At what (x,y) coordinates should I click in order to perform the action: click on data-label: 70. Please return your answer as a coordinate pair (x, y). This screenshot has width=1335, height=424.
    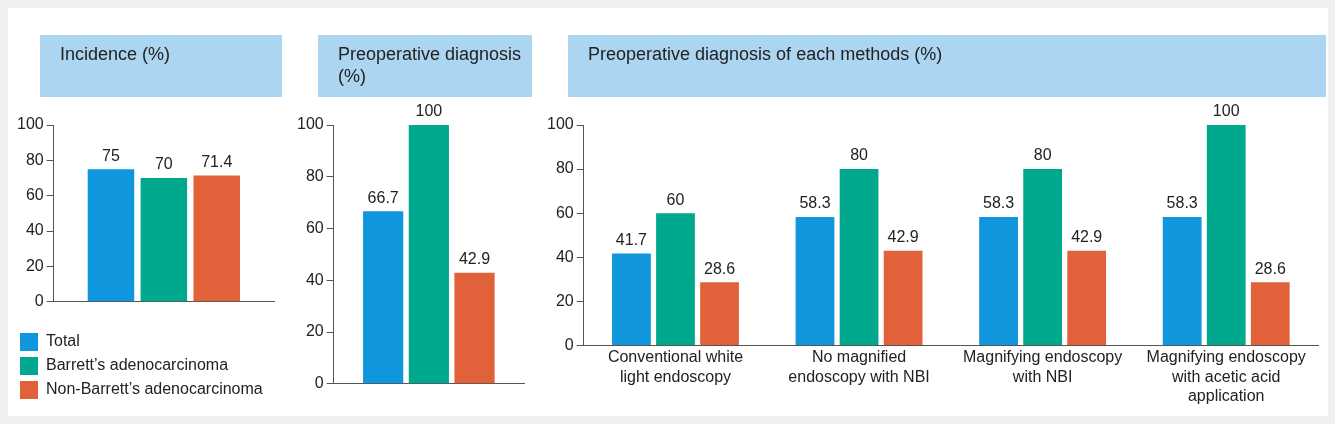
    Looking at the image, I should click on (163, 164).